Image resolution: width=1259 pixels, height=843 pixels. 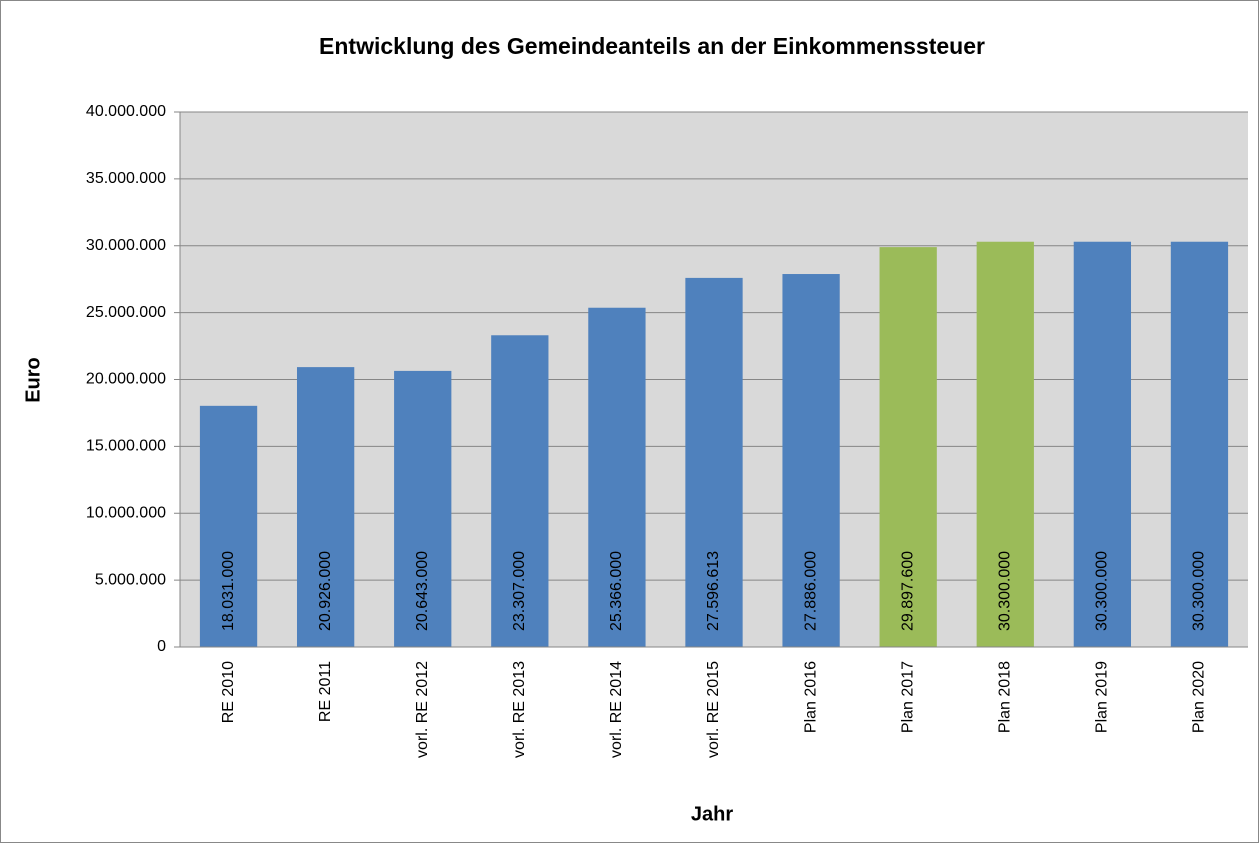 What do you see at coordinates (422, 591) in the screenshot?
I see `value-label: 20.643.000` at bounding box center [422, 591].